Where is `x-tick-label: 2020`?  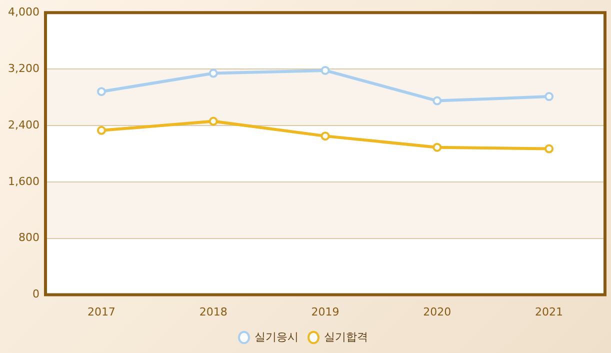 x-tick-label: 2020 is located at coordinates (437, 311).